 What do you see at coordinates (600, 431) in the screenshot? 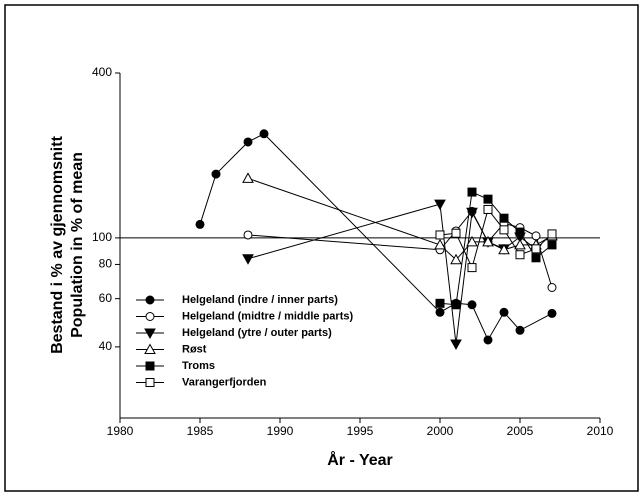
I see `x-tick-label: 2010` at bounding box center [600, 431].